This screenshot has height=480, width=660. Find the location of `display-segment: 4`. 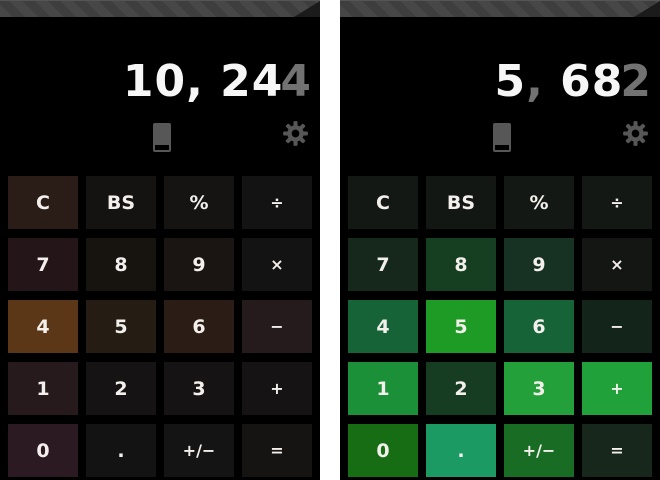

display-segment: 4 is located at coordinates (296, 81).